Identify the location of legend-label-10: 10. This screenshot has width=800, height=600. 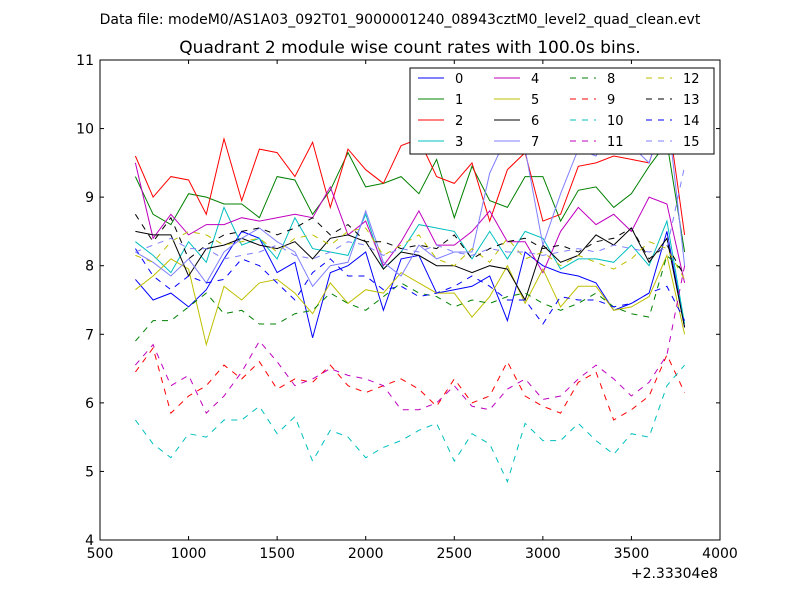
(615, 121).